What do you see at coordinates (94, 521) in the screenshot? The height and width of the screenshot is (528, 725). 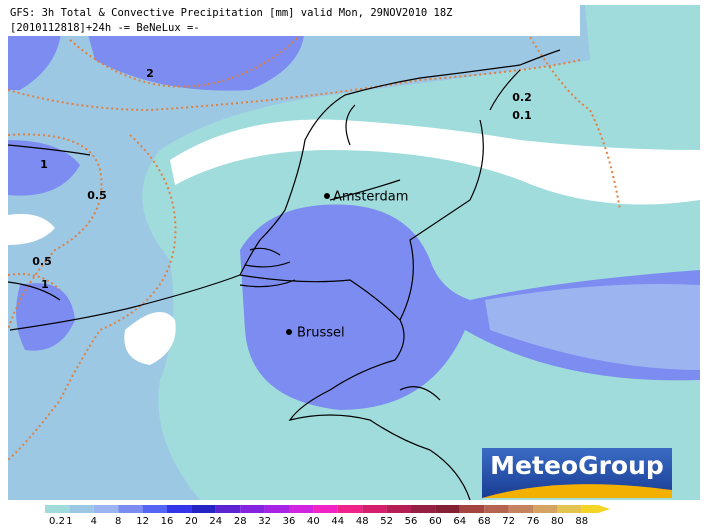 I see `legend-label: 4` at bounding box center [94, 521].